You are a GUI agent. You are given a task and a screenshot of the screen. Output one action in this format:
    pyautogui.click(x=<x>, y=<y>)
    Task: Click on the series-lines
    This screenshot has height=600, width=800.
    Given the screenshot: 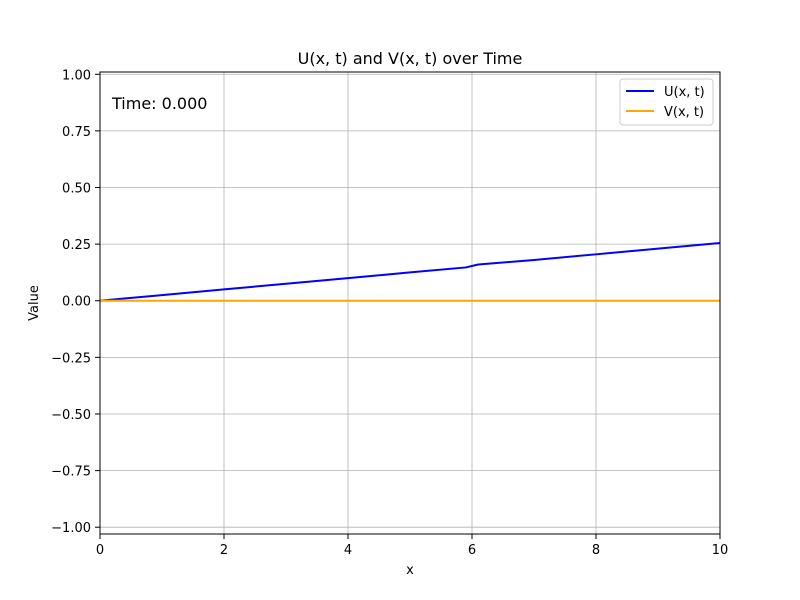 What is the action you would take?
    pyautogui.click(x=410, y=271)
    